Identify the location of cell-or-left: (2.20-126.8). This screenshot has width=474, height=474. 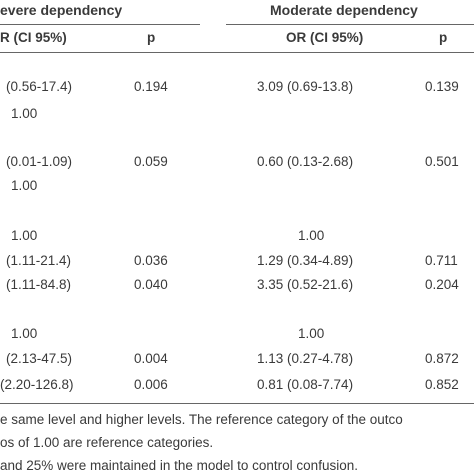
(37, 384).